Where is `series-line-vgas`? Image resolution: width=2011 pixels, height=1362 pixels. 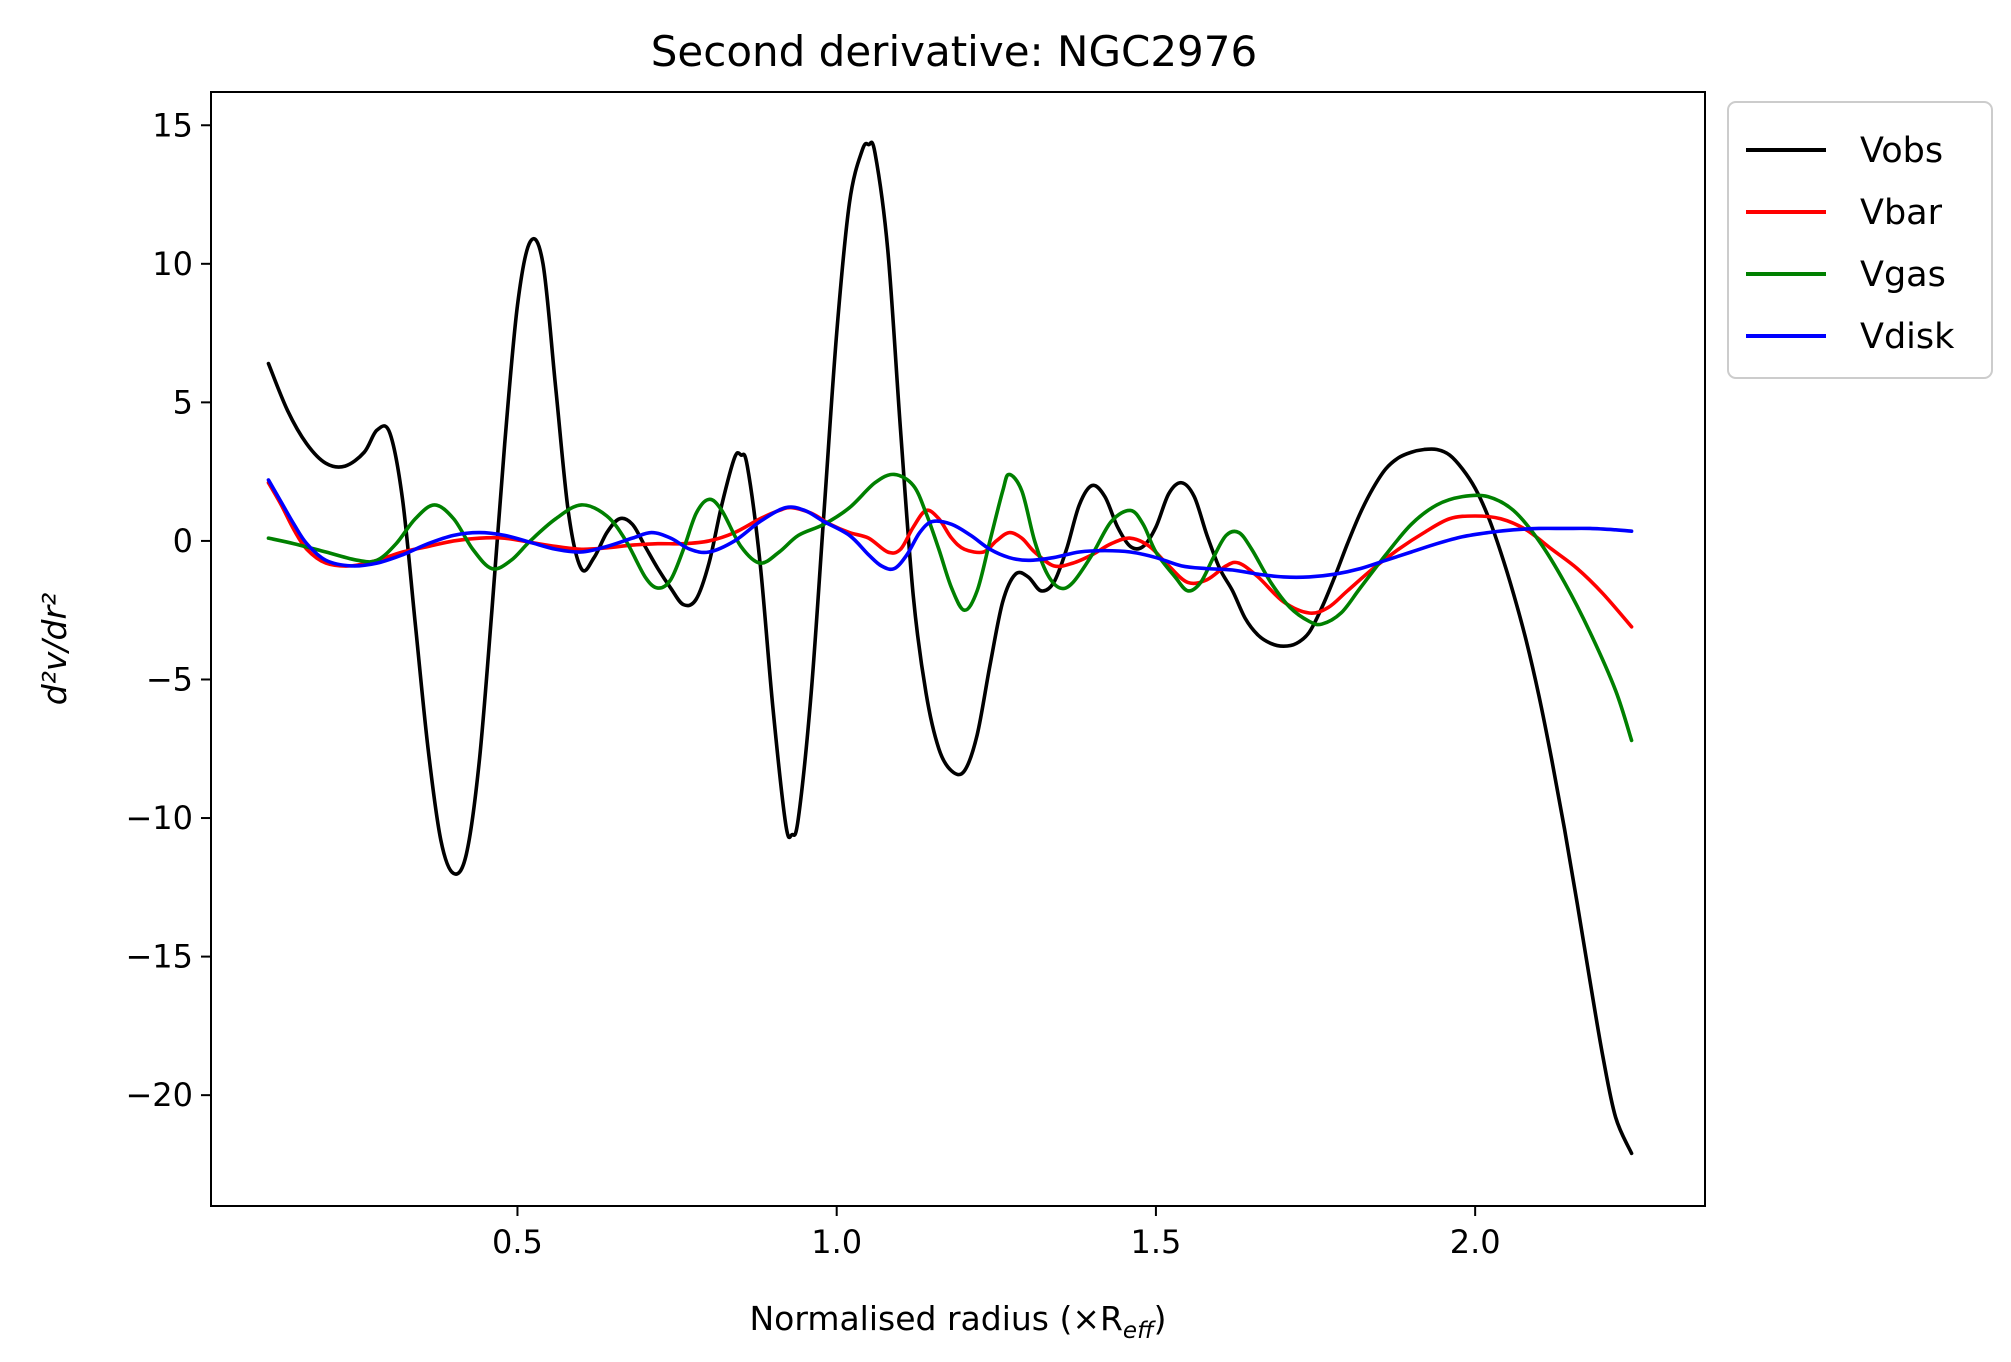 series-line-vgas is located at coordinates (950, 607).